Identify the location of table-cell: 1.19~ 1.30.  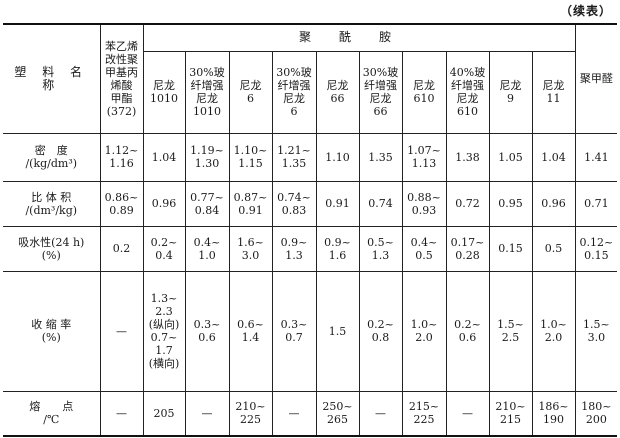
(207, 157).